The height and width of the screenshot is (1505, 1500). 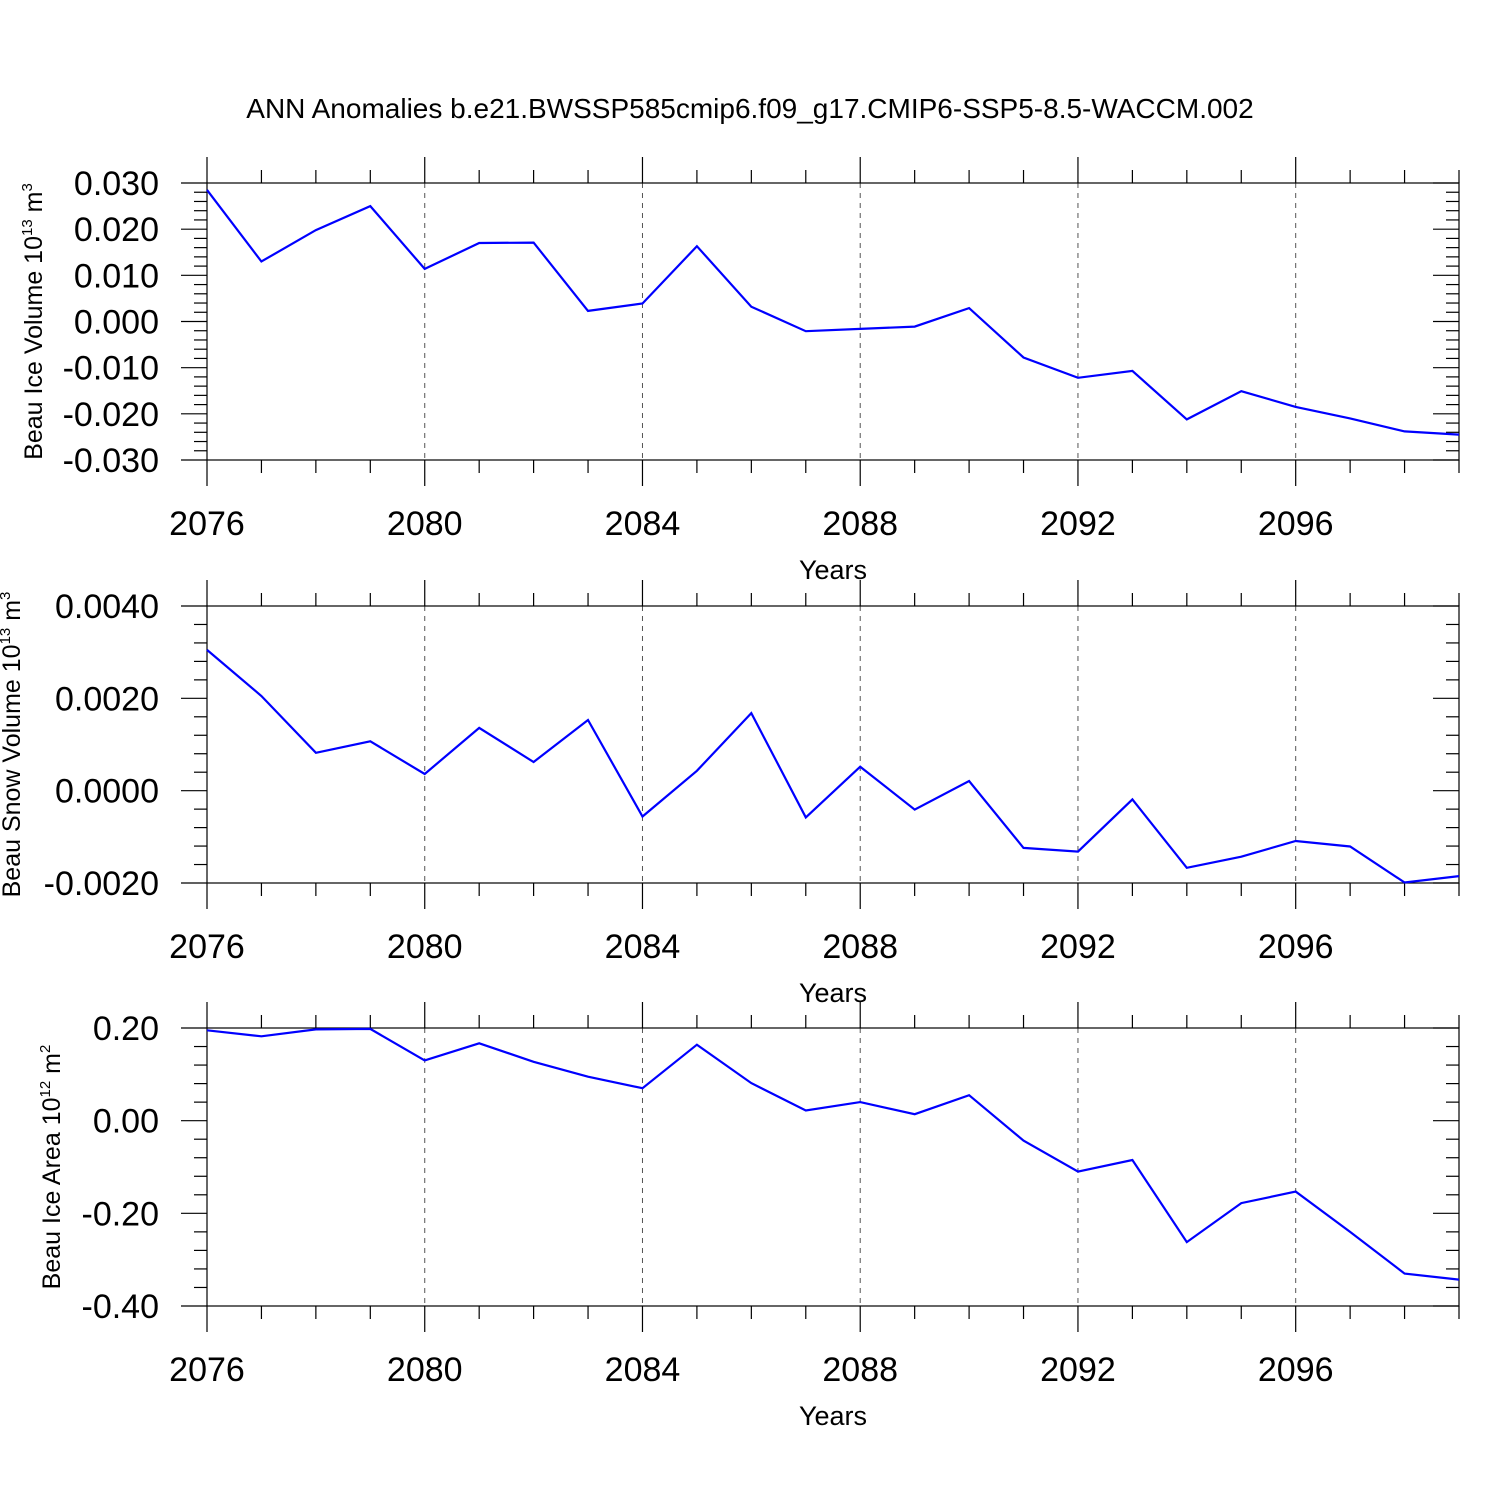 I want to click on y-tick-label: 0.010, so click(x=116, y=276).